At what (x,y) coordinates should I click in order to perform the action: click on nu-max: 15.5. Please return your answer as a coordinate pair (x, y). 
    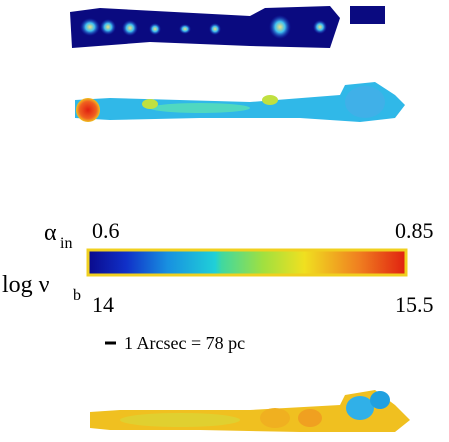
    Looking at the image, I should click on (414, 304).